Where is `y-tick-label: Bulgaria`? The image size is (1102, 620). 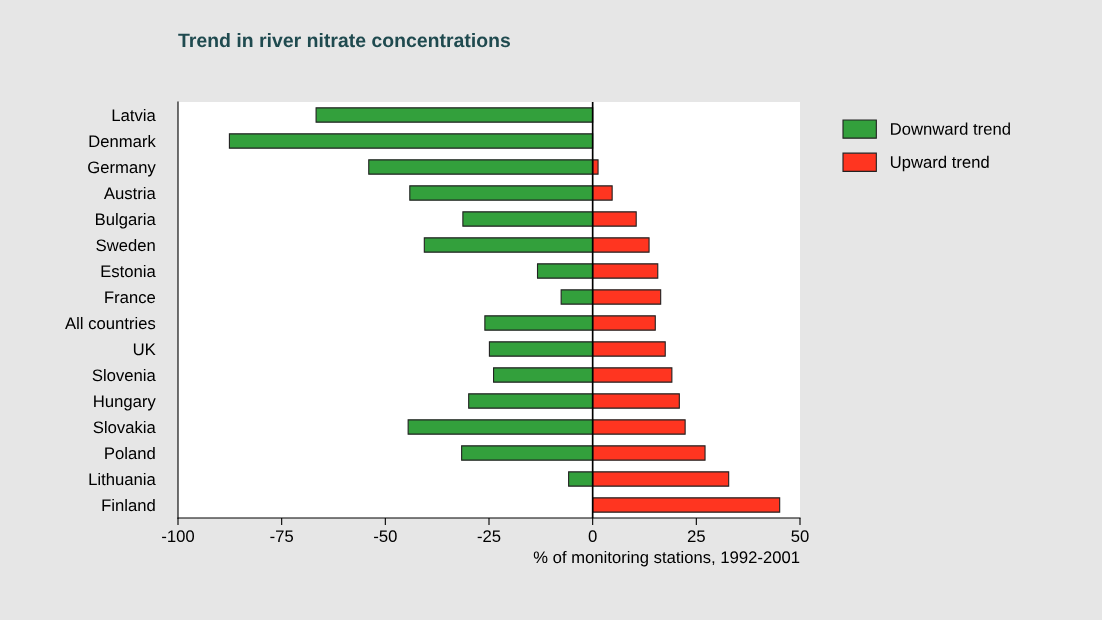 y-tick-label: Bulgaria is located at coordinates (126, 220).